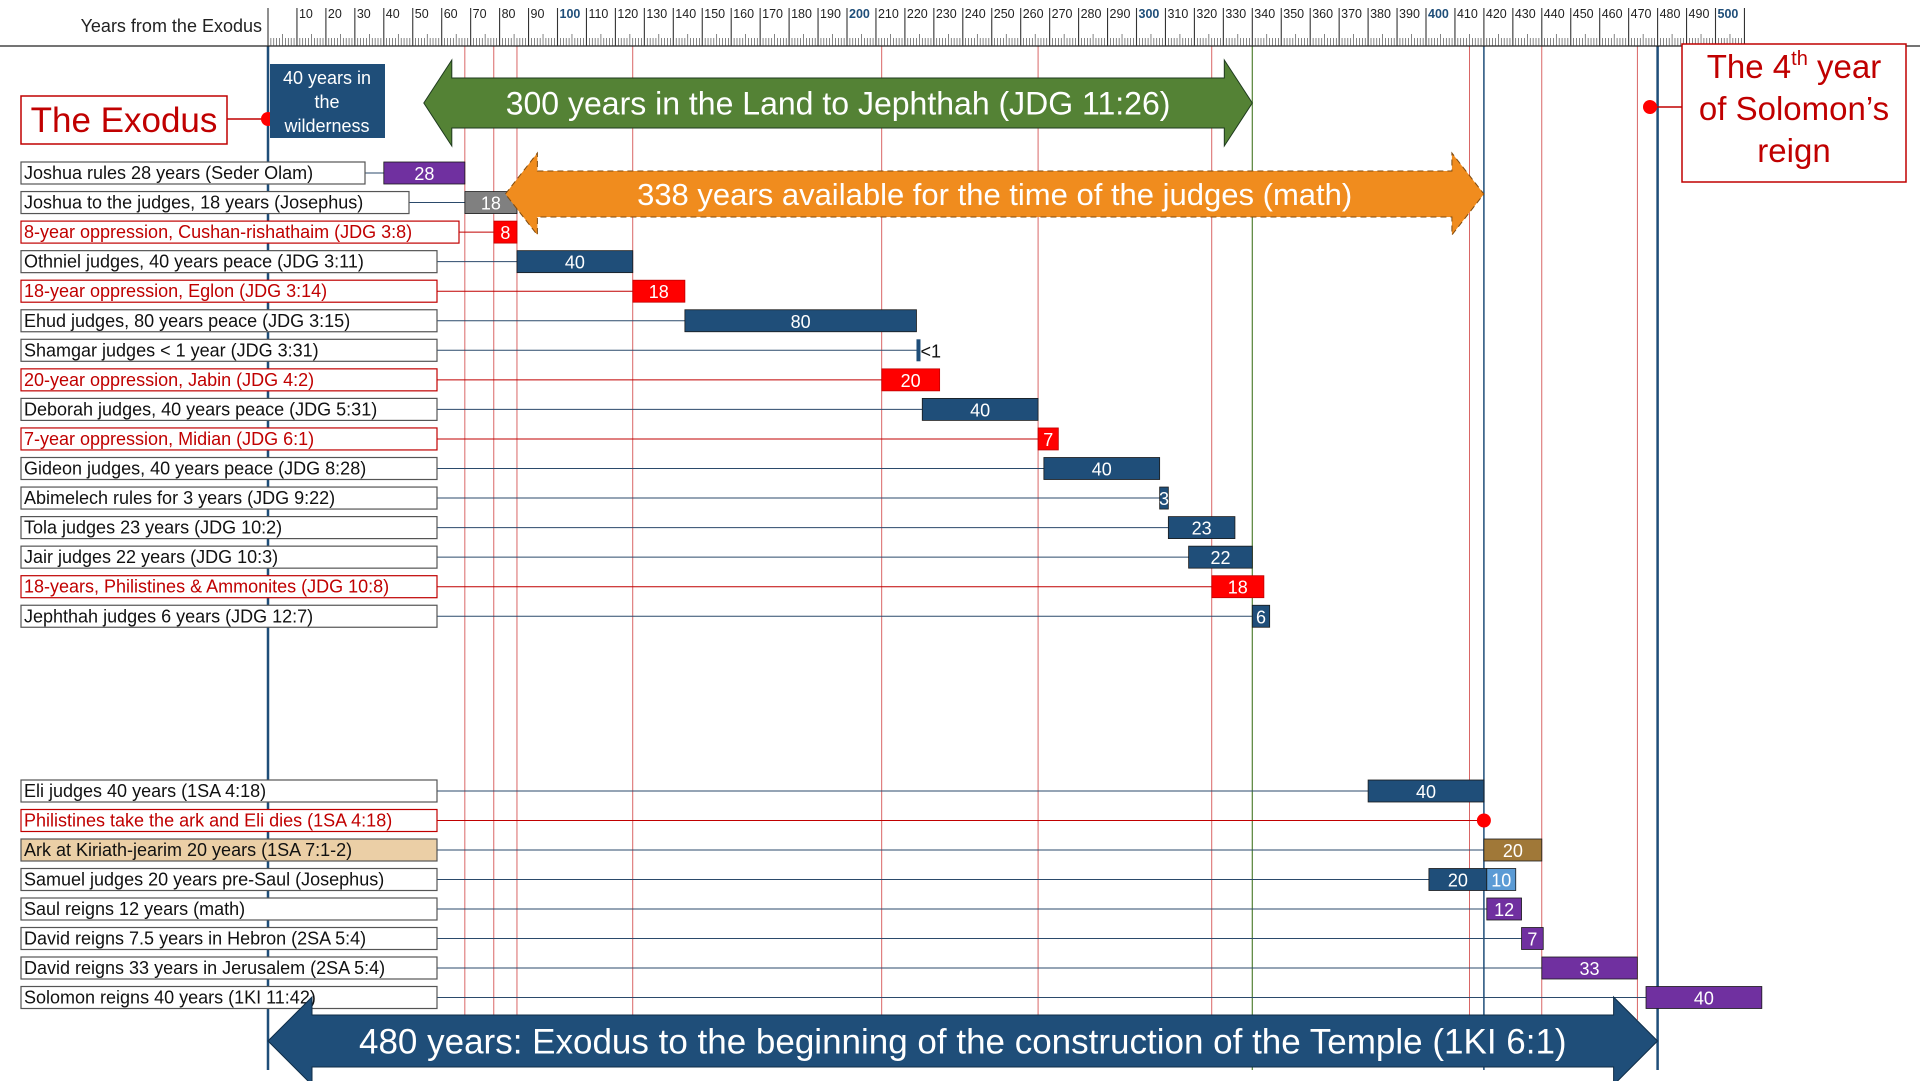 Image resolution: width=1920 pixels, height=1086 pixels. I want to click on tick-label: 460, so click(1612, 14).